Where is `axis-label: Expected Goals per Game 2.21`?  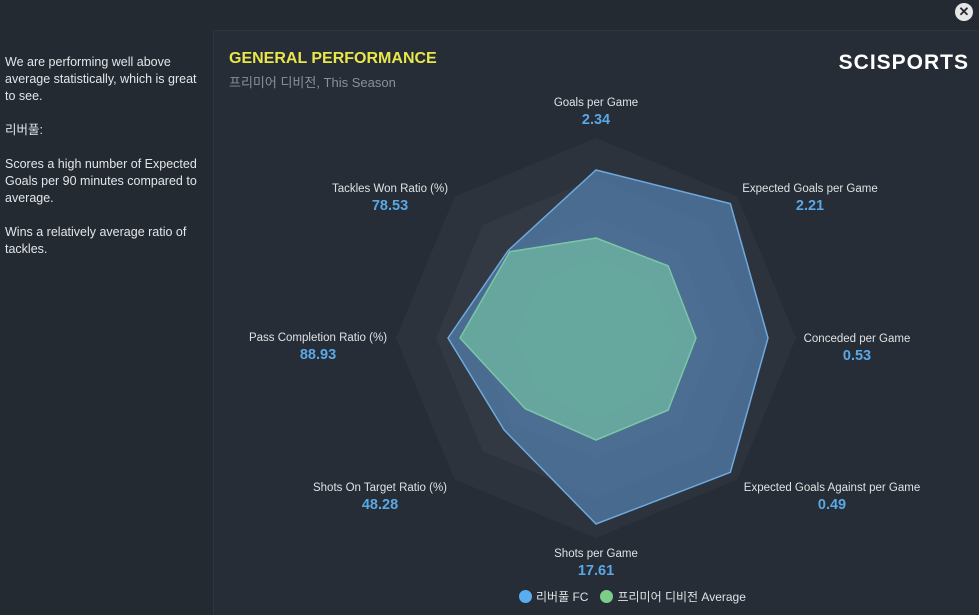 axis-label: Expected Goals per Game 2.21 is located at coordinates (810, 198).